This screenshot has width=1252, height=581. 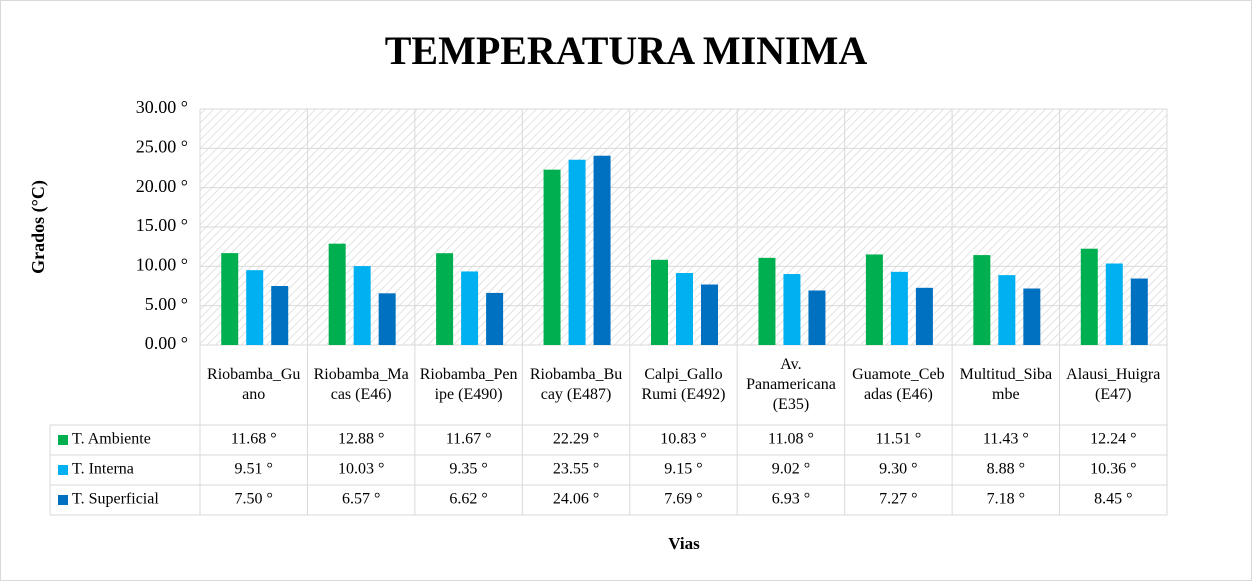 I want to click on category-cell: Riobamba_Bucay (E487), so click(x=576, y=384).